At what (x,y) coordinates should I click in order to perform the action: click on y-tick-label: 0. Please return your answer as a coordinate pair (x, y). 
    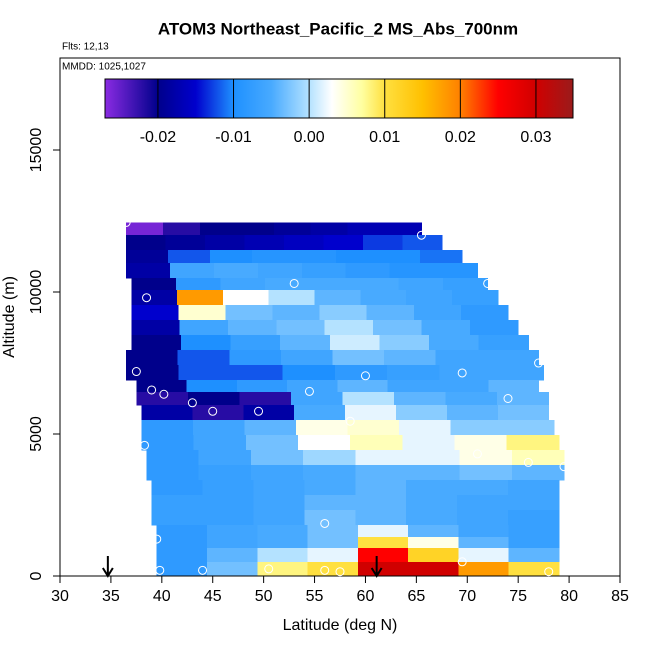
    Looking at the image, I should click on (36, 575).